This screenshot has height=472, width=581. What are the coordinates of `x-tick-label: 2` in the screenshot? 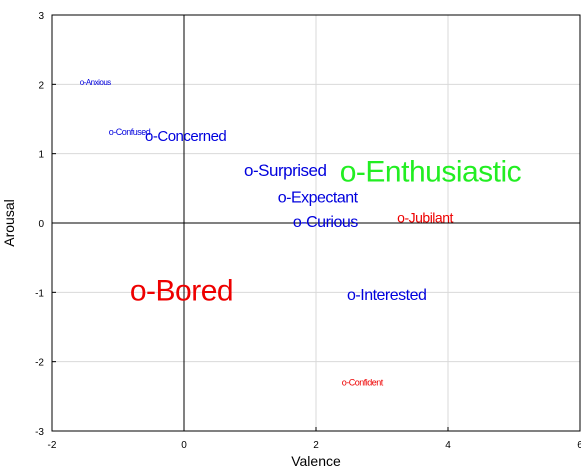 It's located at (316, 445).